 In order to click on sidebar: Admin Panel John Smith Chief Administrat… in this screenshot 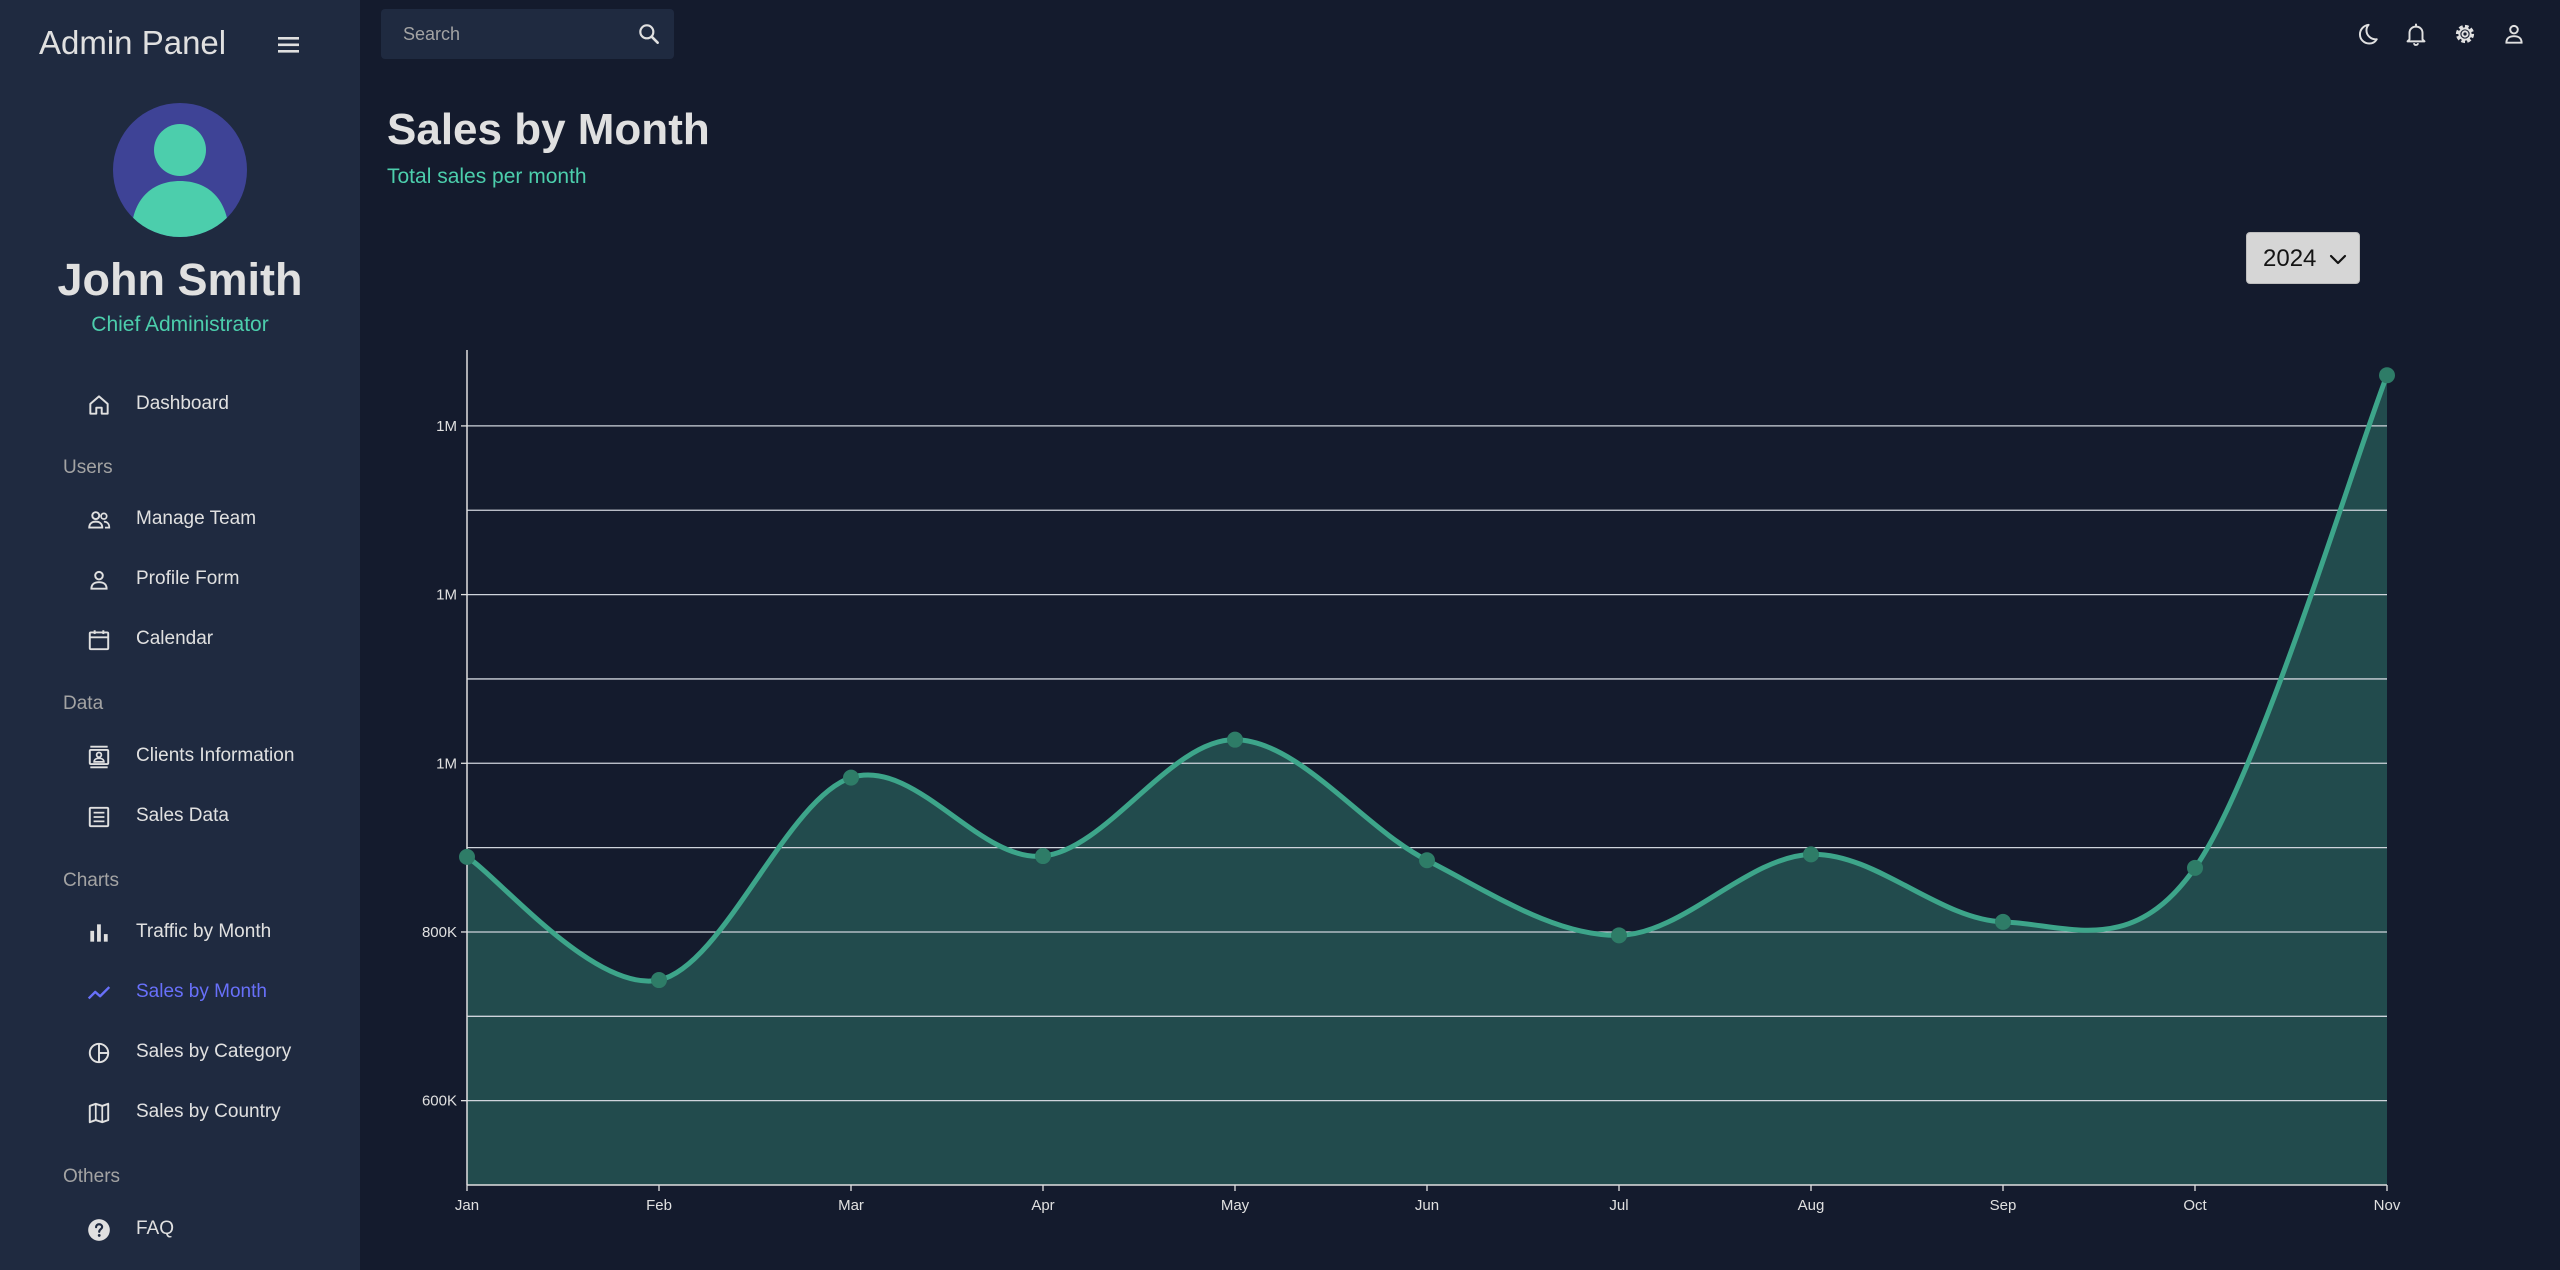, I will do `click(180, 635)`.